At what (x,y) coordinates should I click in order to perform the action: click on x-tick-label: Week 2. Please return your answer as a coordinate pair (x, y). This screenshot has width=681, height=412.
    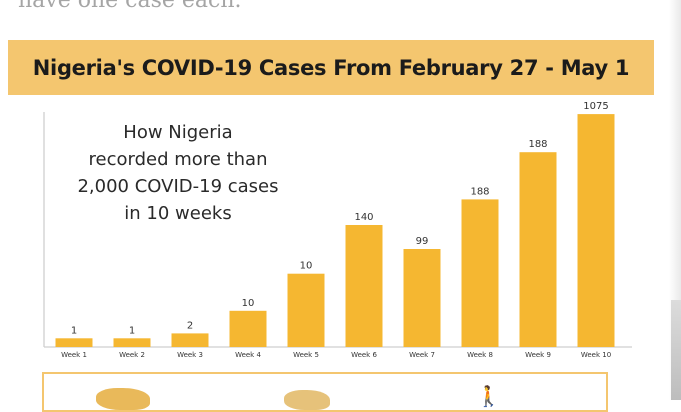
    Looking at the image, I should click on (132, 355).